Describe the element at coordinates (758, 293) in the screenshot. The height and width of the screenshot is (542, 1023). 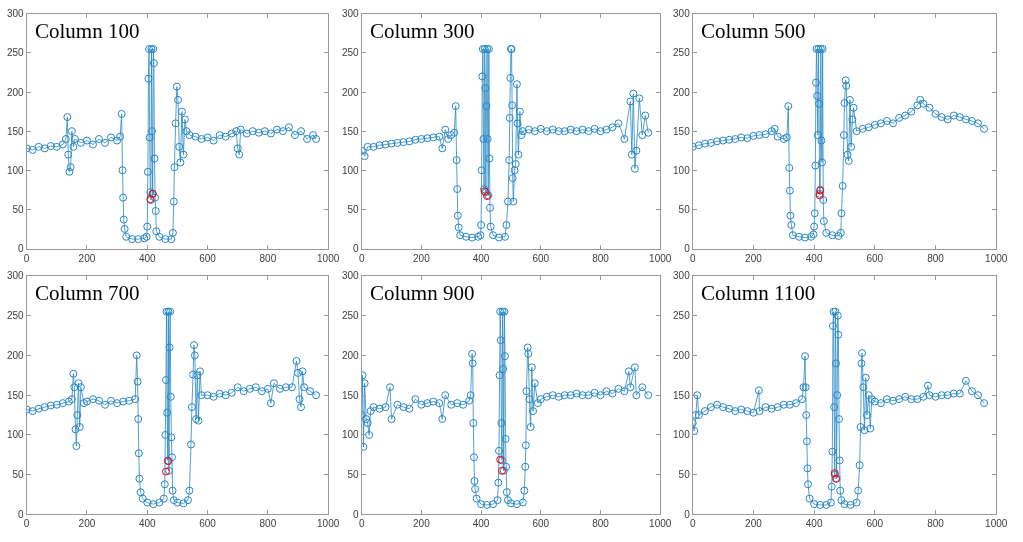
I see `chart-title: Column 1100` at that location.